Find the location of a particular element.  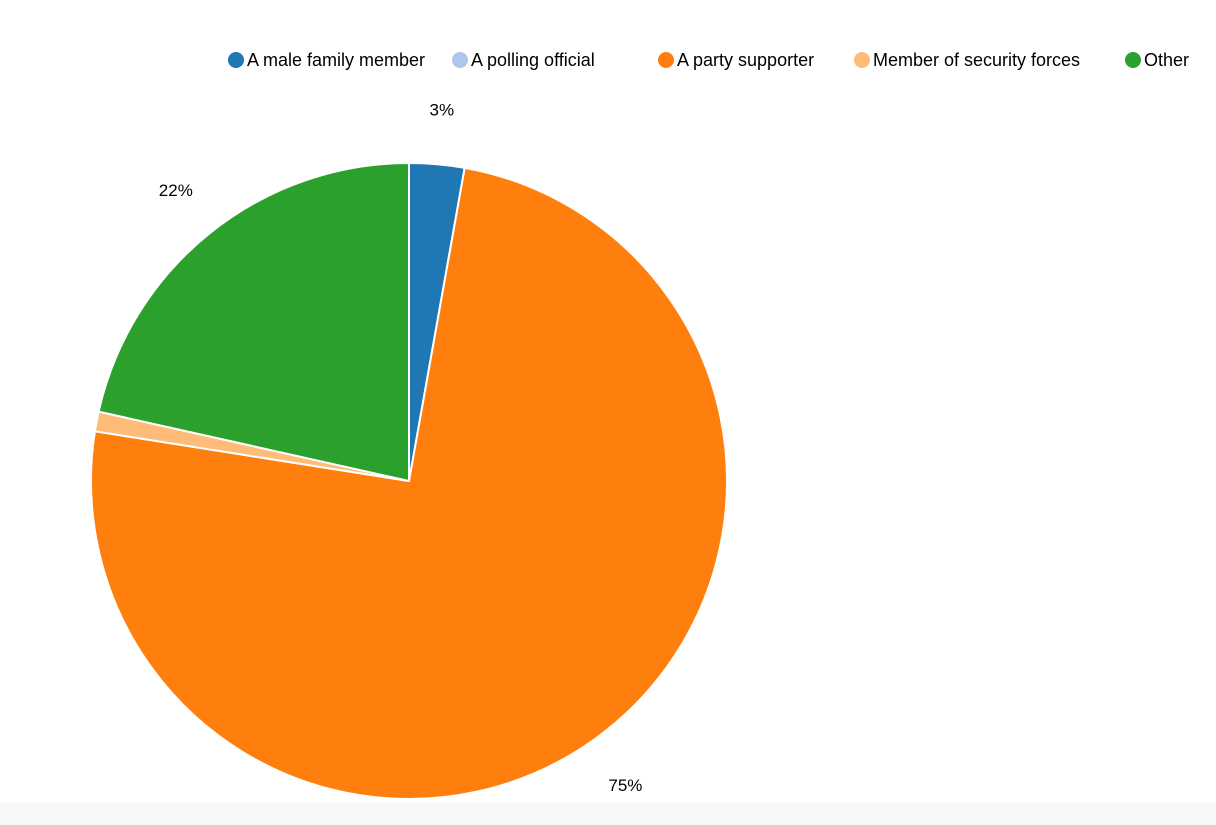

pie-slice-other is located at coordinates (253, 322).